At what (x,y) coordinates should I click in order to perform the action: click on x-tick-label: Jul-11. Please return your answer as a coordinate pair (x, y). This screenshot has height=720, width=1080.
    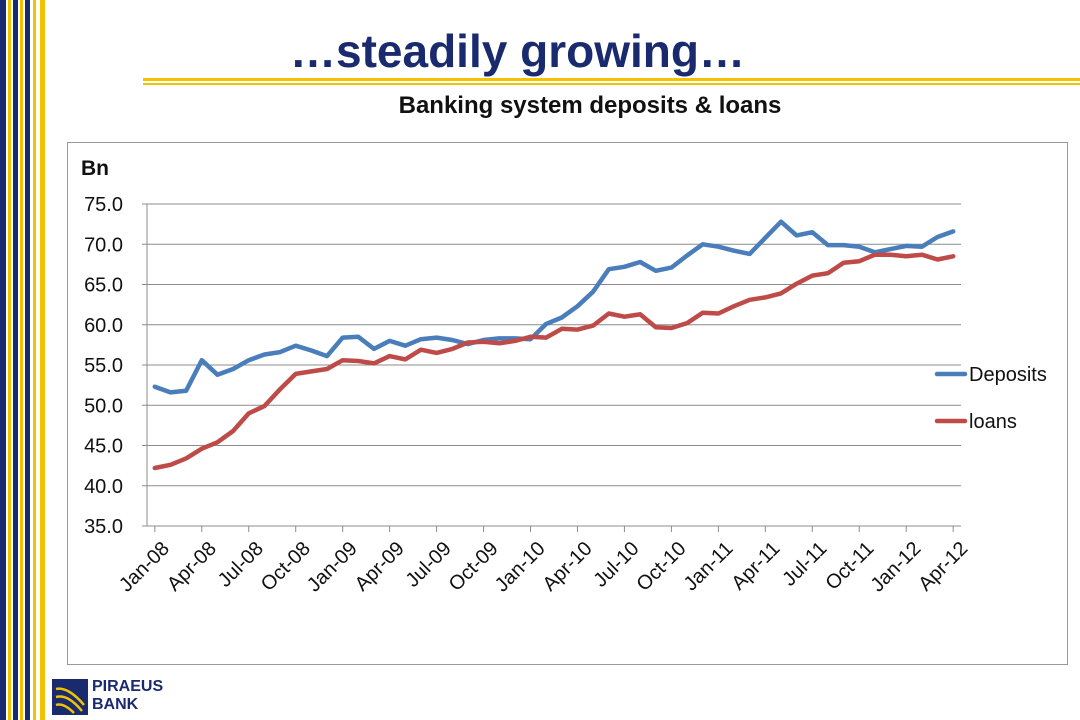
    Looking at the image, I should click on (804, 564).